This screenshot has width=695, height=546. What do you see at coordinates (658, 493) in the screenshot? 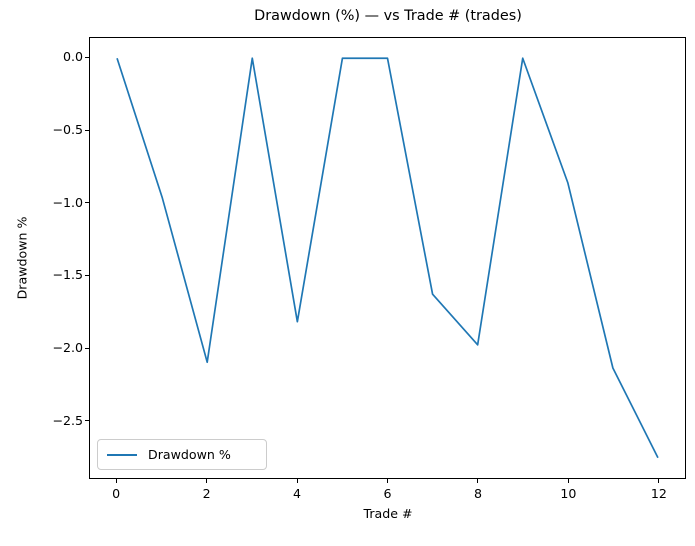
I see `x-tick-label: 12` at bounding box center [658, 493].